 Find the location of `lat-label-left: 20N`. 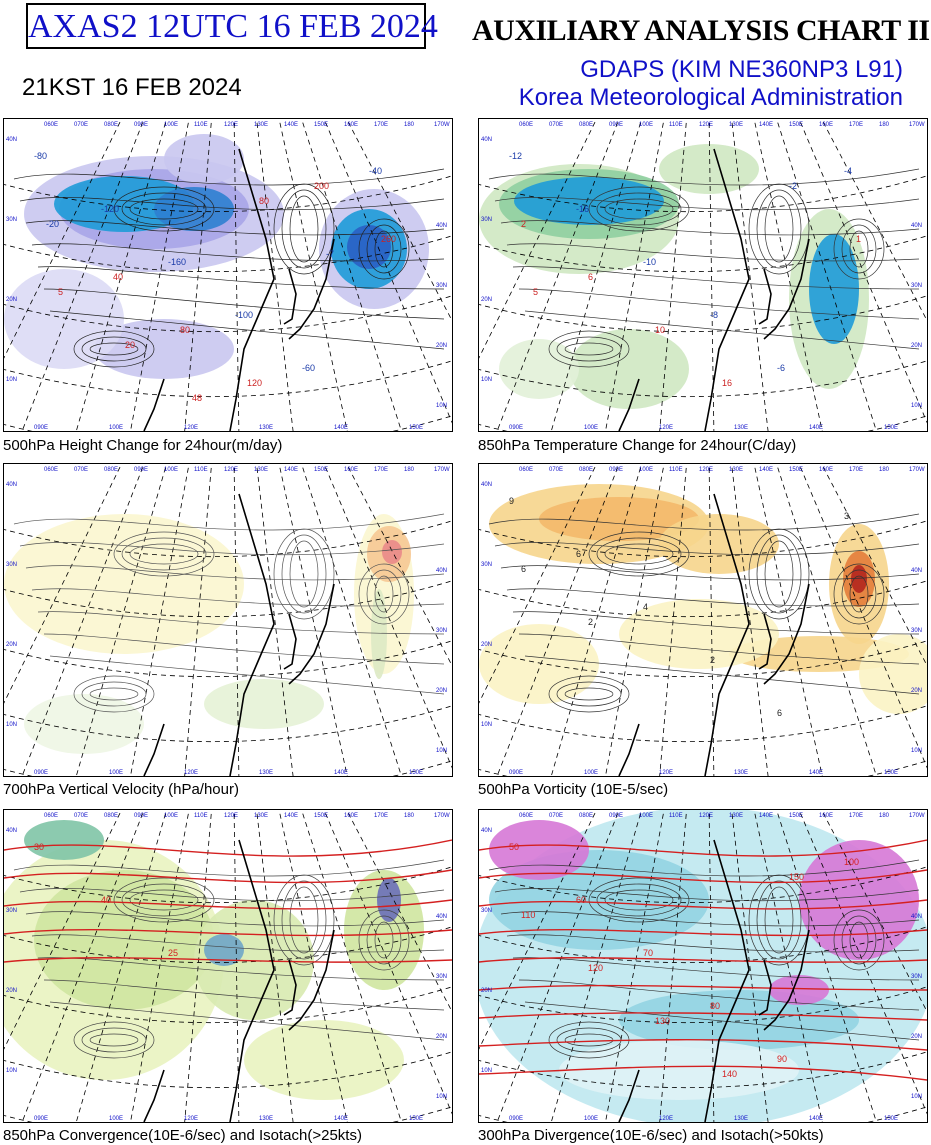

lat-label-left: 20N is located at coordinates (486, 991).